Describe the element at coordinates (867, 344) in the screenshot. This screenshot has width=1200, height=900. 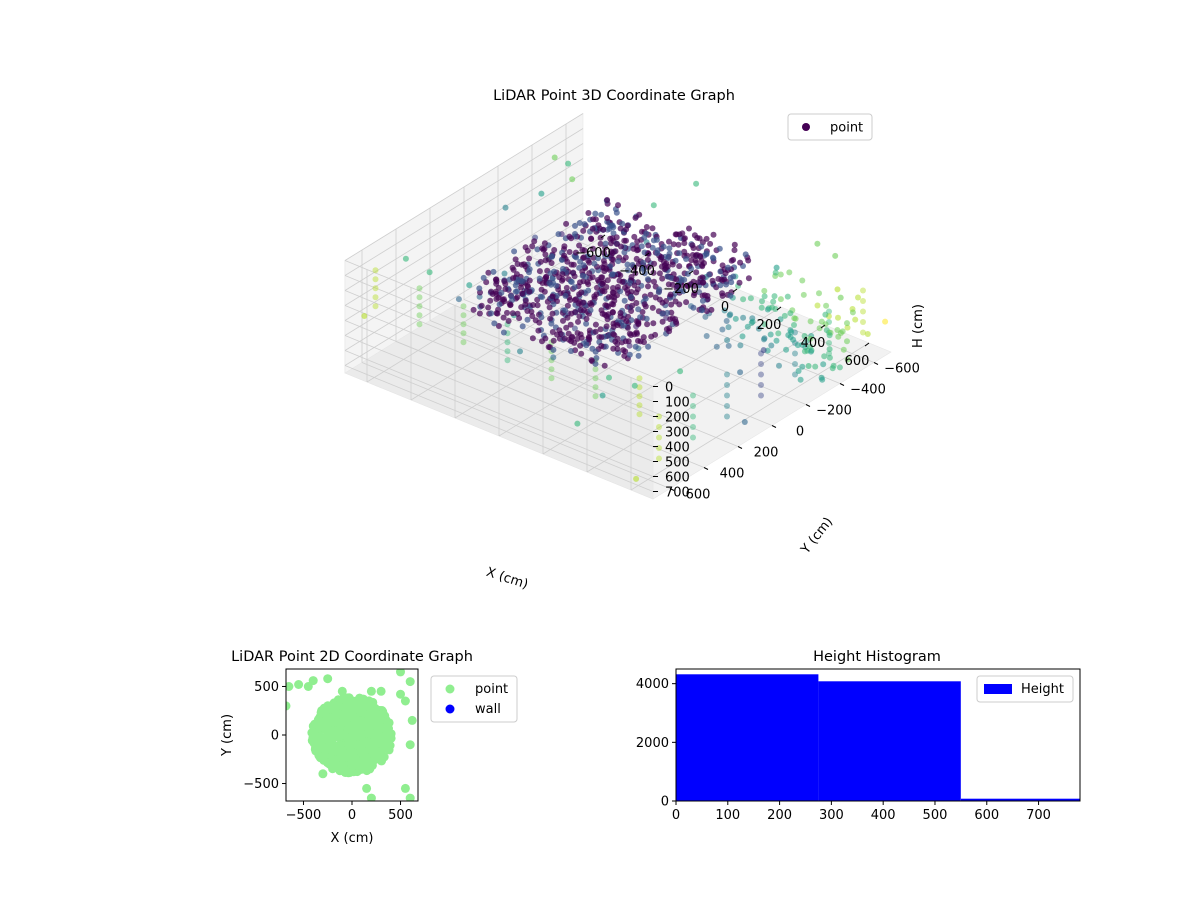
I see `chart-3d-xtick` at that location.